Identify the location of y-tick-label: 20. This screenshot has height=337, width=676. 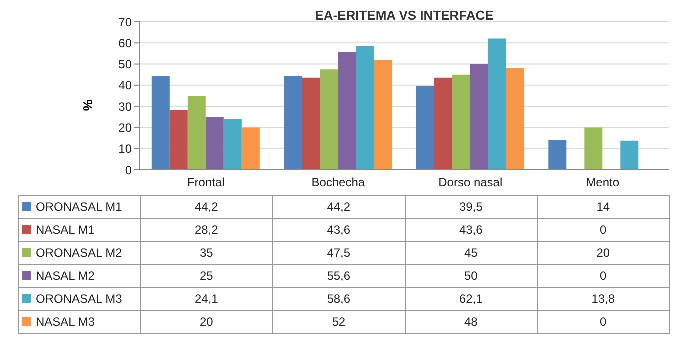
(125, 127).